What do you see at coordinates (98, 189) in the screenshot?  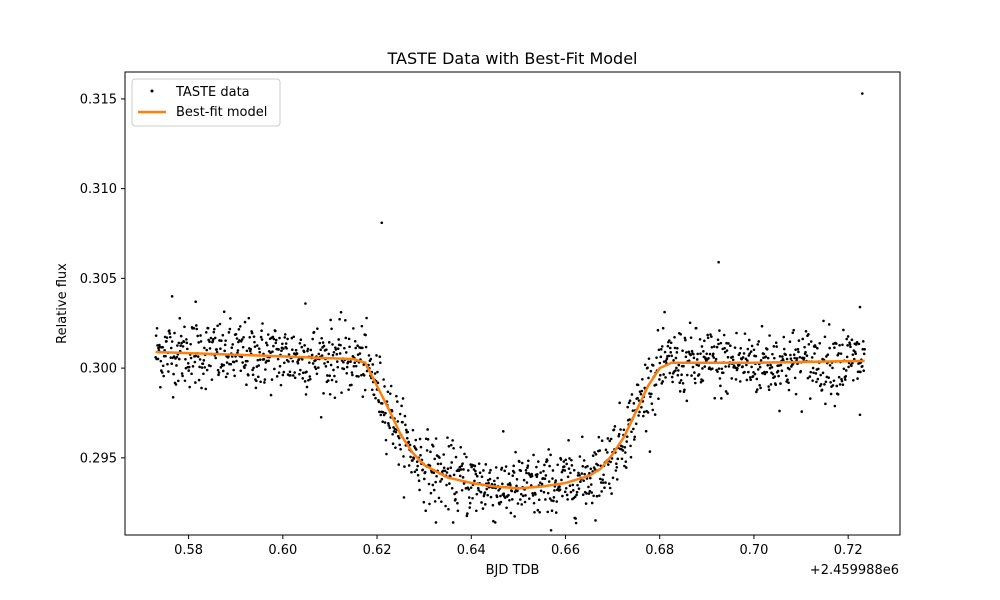 I see `y-tick-label: 0.310` at bounding box center [98, 189].